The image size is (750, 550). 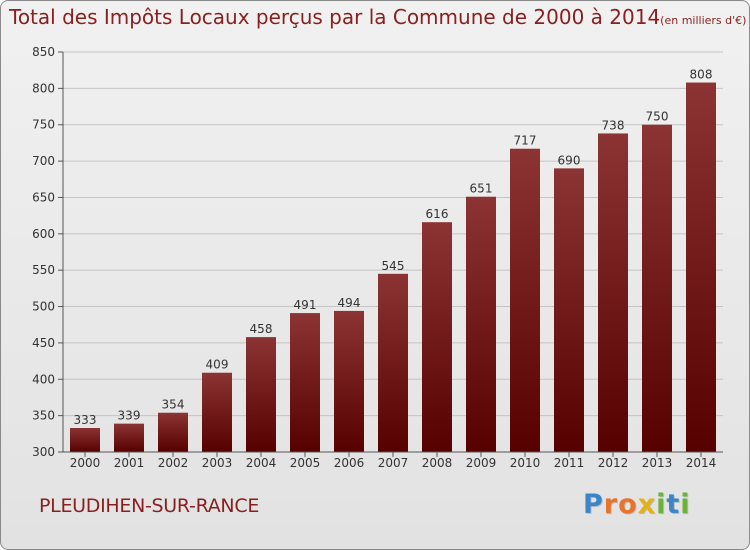 I want to click on bar-2004, so click(x=261, y=394).